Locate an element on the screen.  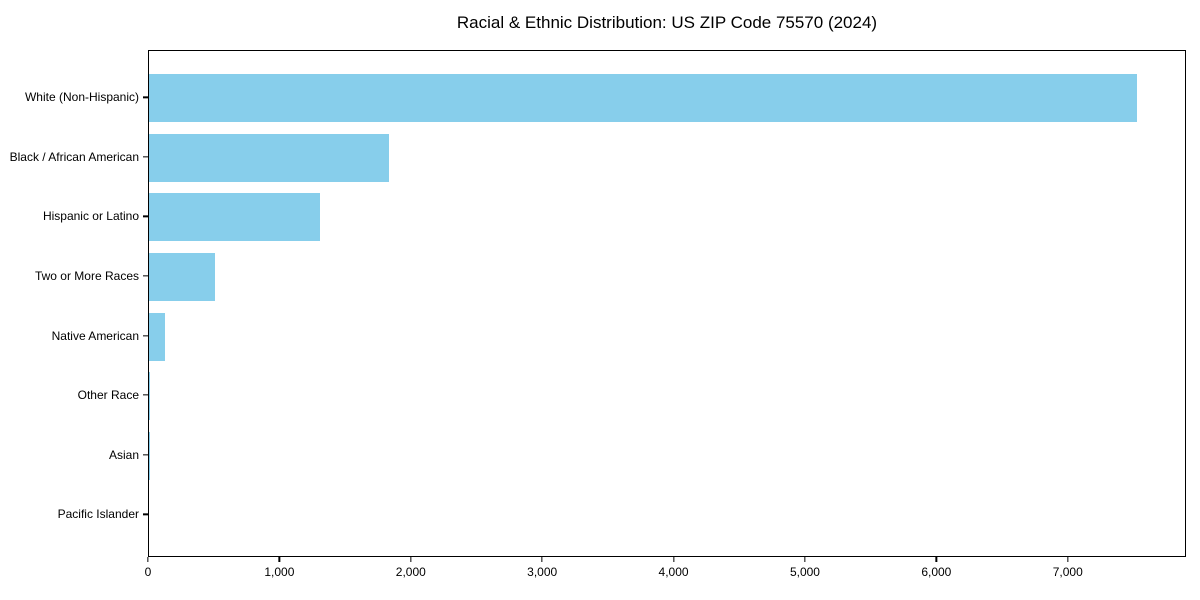
category-label: White (Non-Hispanic) is located at coordinates (81, 97).